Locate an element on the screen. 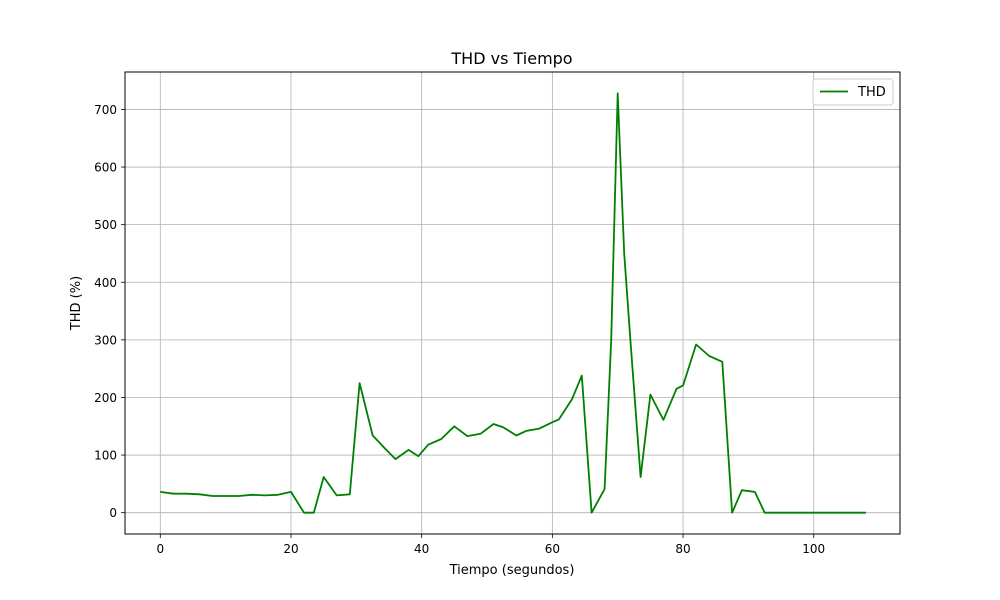 Image resolution: width=1000 pixels, height=600 pixels. y-tick-label: 100 is located at coordinates (105, 456).